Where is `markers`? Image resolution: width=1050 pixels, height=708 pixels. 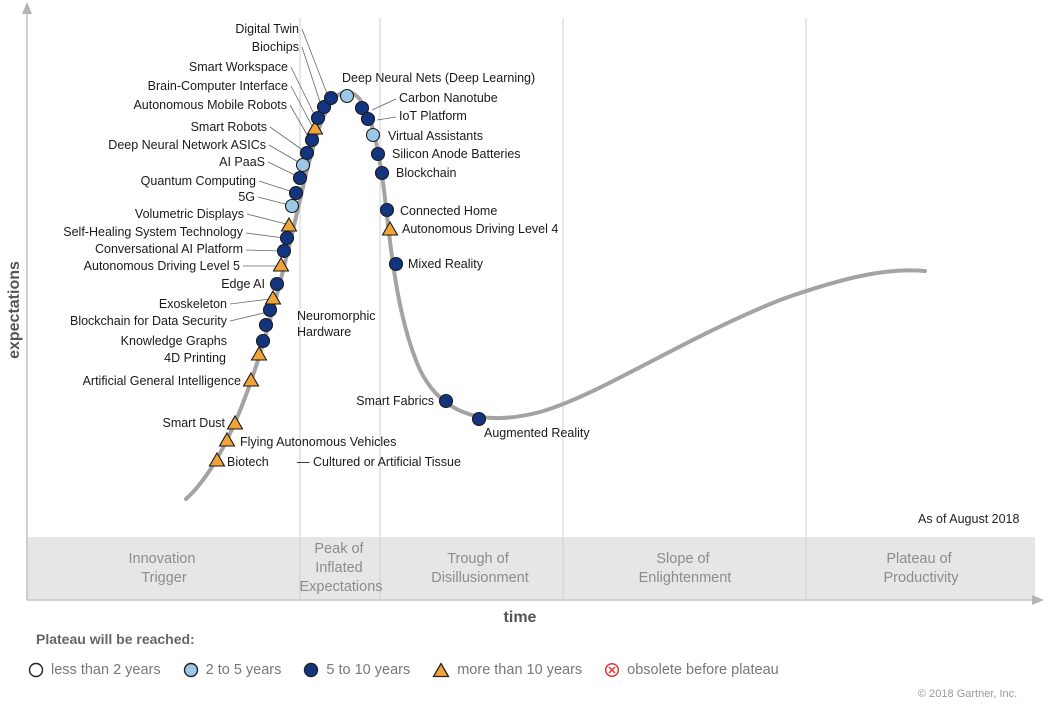 markers is located at coordinates (347, 277).